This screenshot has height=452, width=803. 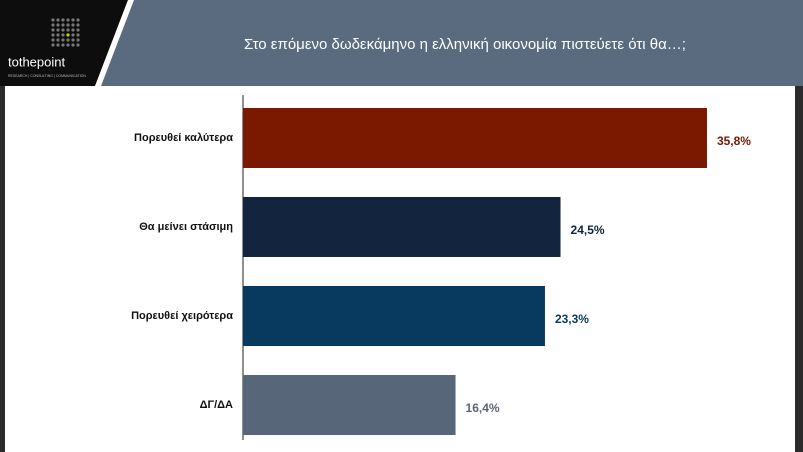 I want to click on logo-area, so click(x=64, y=43).